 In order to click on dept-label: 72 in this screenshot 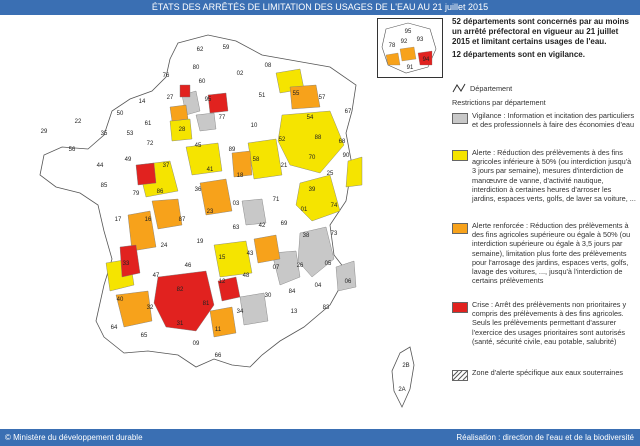, I will do `click(150, 144)`.